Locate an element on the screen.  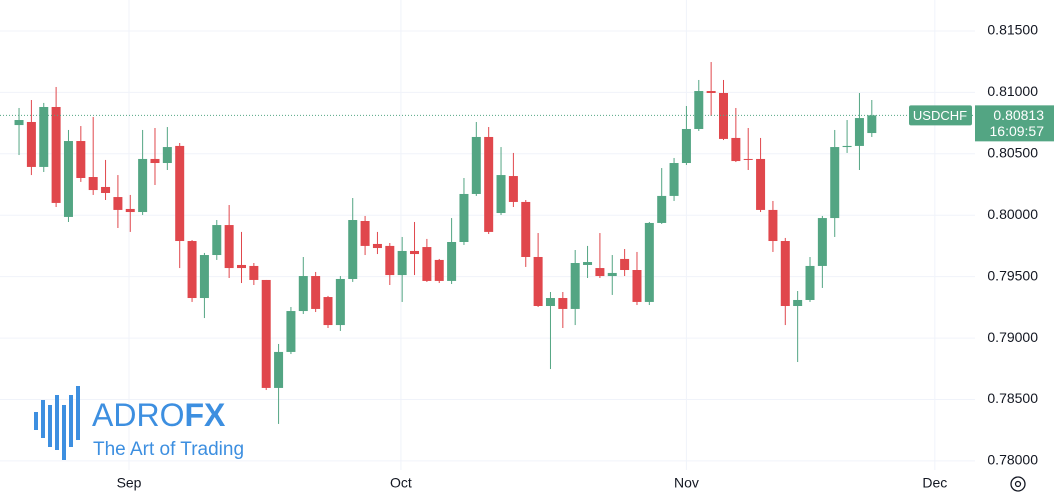
y-tick-label: 0.78500 is located at coordinates (1012, 398).